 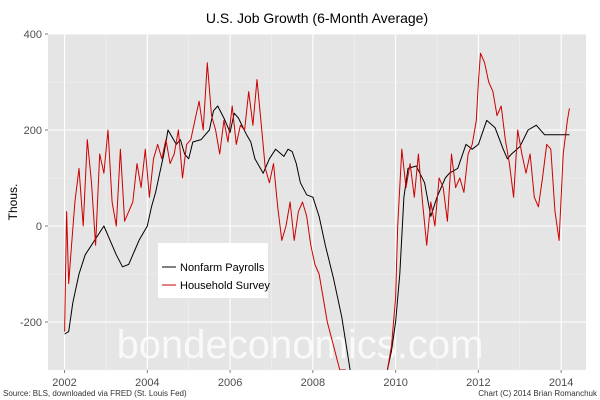 I want to click on y-tick-label: 200, so click(x=33, y=131).